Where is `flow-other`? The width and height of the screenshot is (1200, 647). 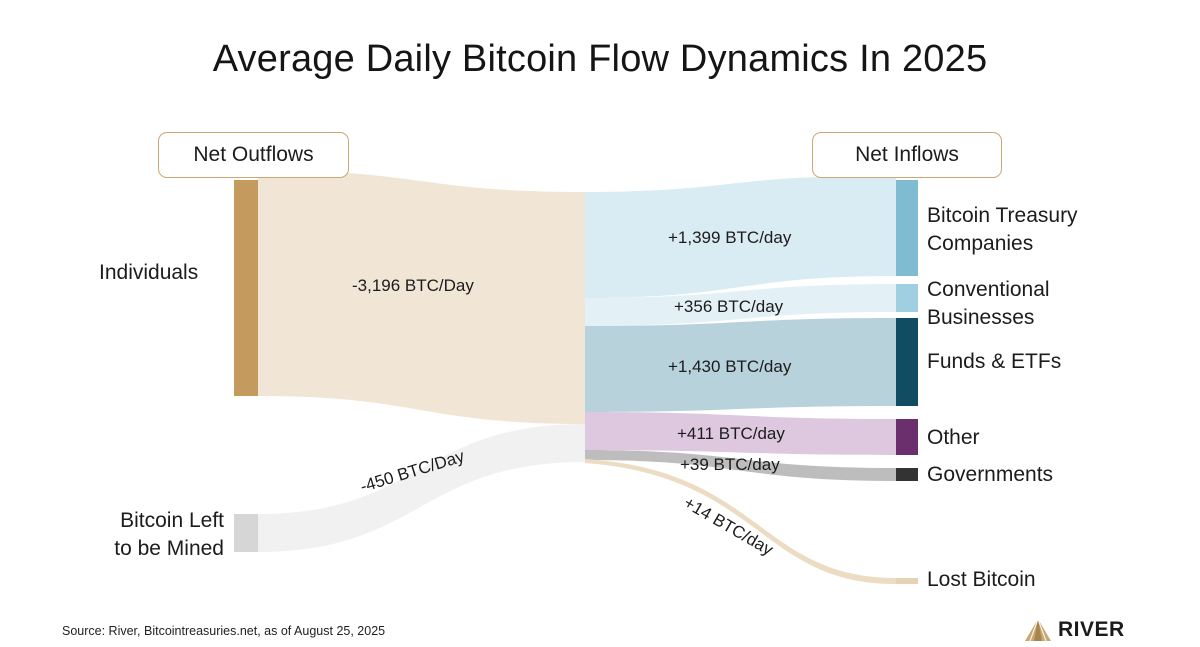 flow-other is located at coordinates (740, 433).